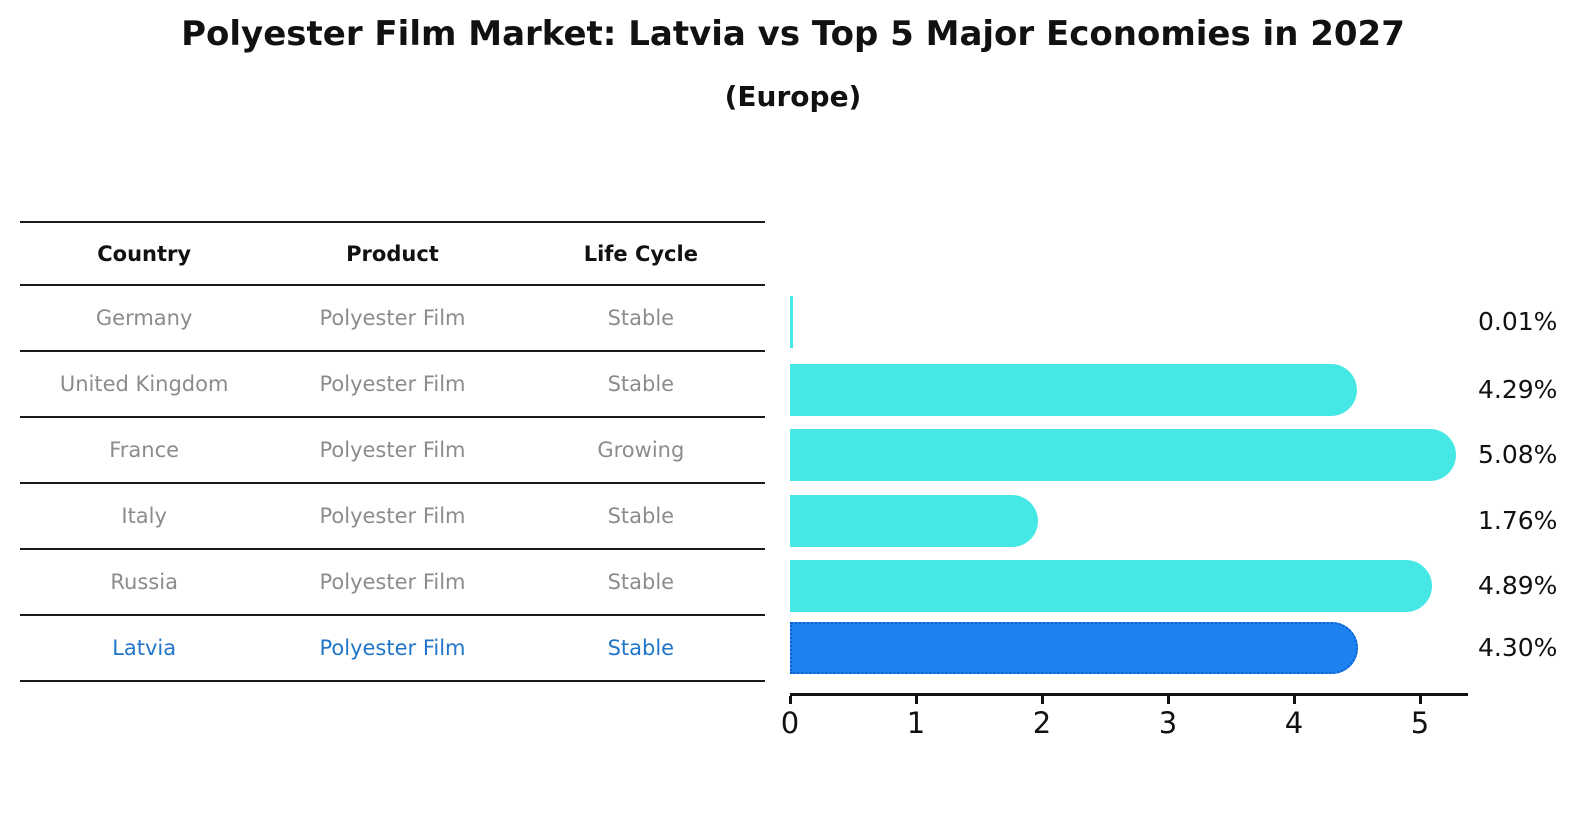 Image resolution: width=1586 pixels, height=823 pixels. I want to click on bar-france, so click(1123, 455).